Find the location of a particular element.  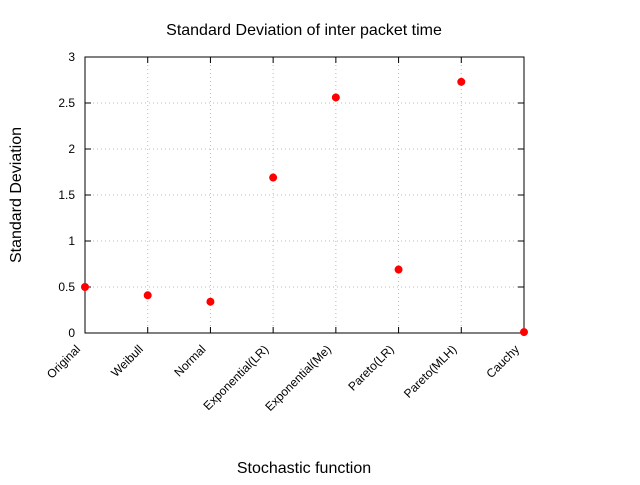

y-tick-label: 2 is located at coordinates (71, 149).